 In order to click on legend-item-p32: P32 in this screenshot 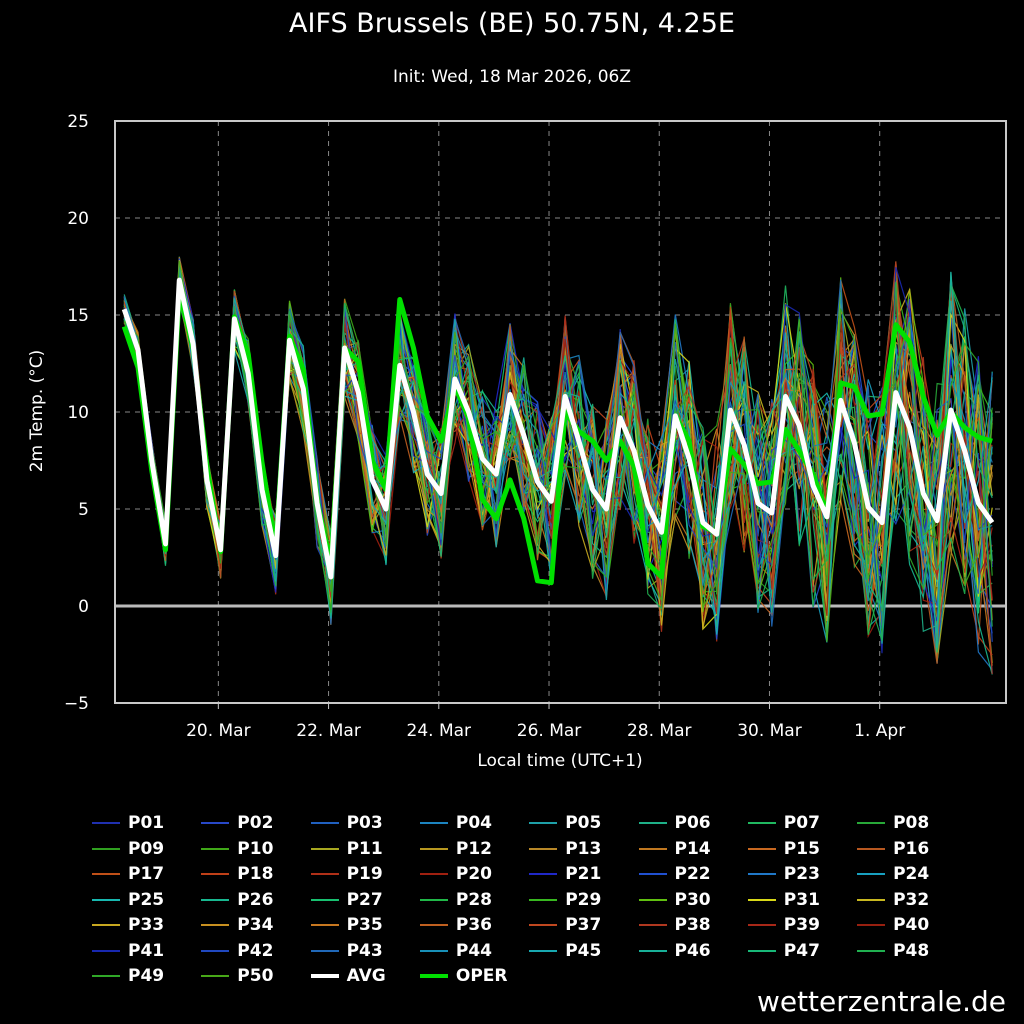, I will do `click(893, 900)`.